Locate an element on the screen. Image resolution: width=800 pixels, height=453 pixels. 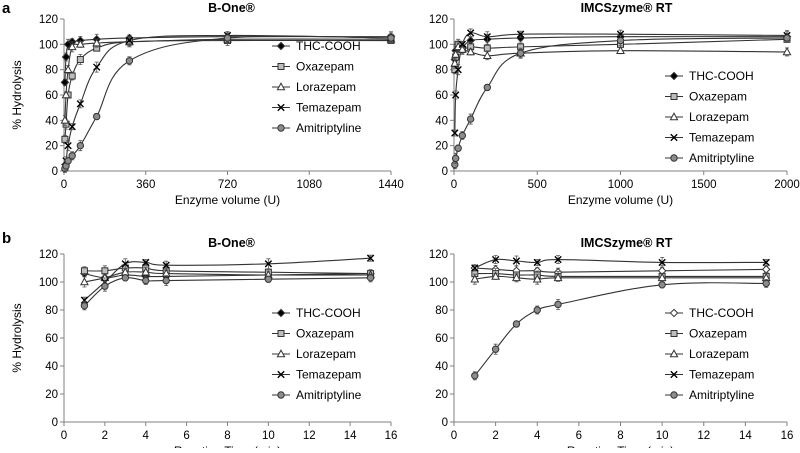
legend-label-b-left-3: Temazepam is located at coordinates (328, 375).